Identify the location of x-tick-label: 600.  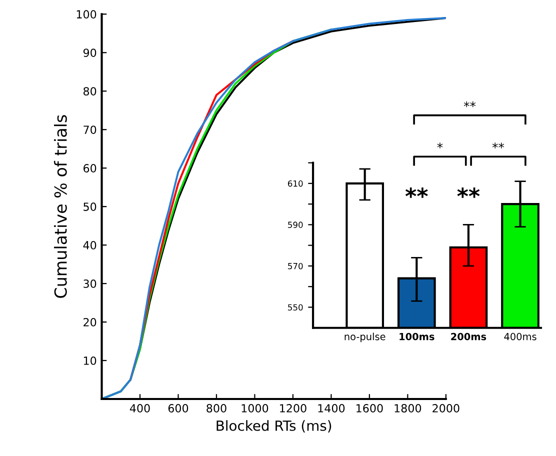
(178, 408).